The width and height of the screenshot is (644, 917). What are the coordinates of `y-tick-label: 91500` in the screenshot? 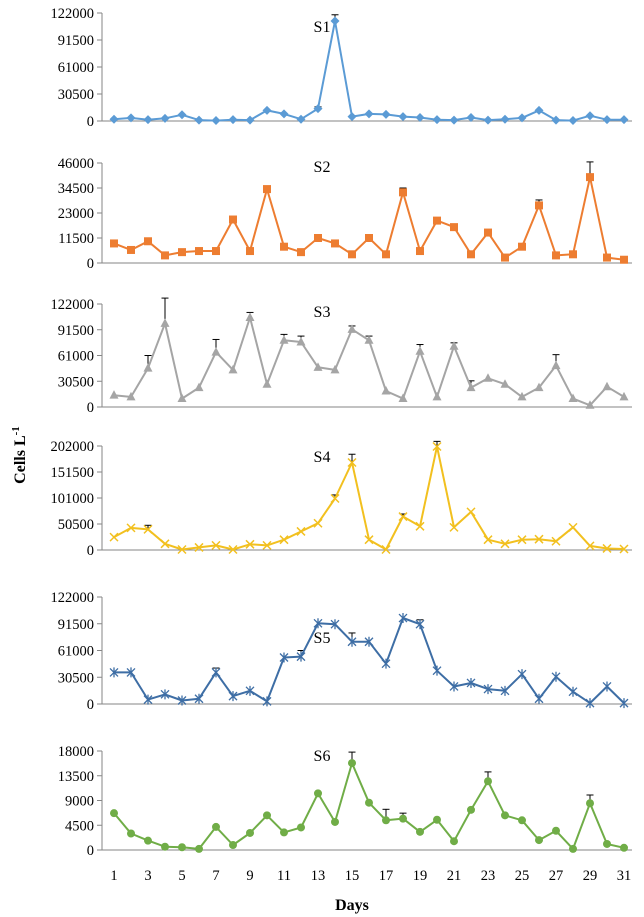 It's located at (76, 625).